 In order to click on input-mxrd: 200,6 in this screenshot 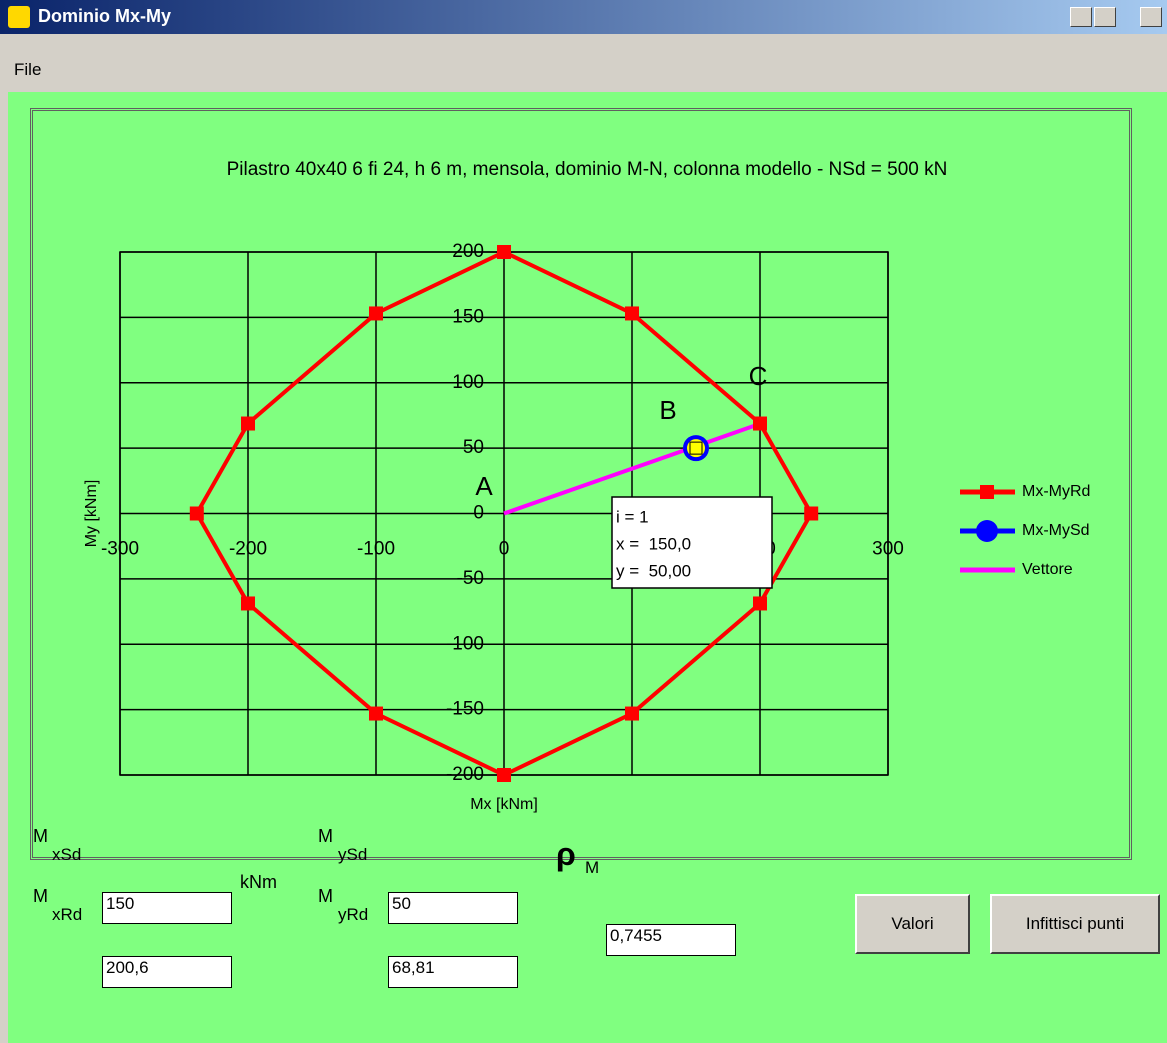, I will do `click(167, 972)`.